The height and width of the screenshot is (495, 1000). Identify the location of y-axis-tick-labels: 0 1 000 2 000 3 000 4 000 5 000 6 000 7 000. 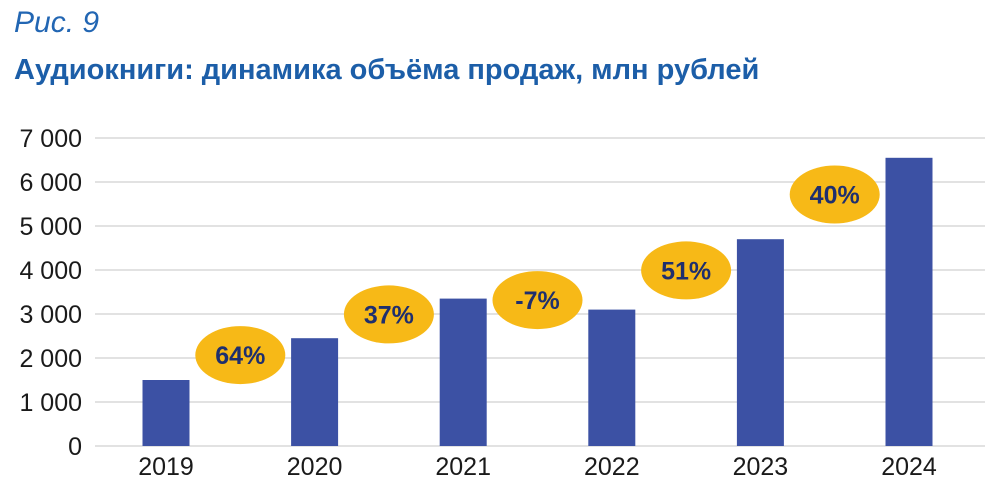
(50, 293).